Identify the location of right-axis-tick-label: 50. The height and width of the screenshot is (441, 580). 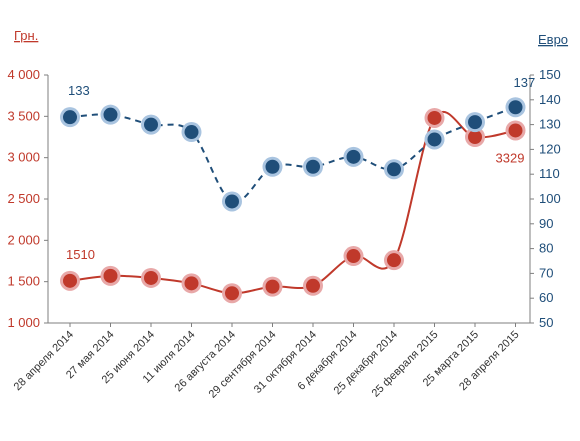
(546, 322).